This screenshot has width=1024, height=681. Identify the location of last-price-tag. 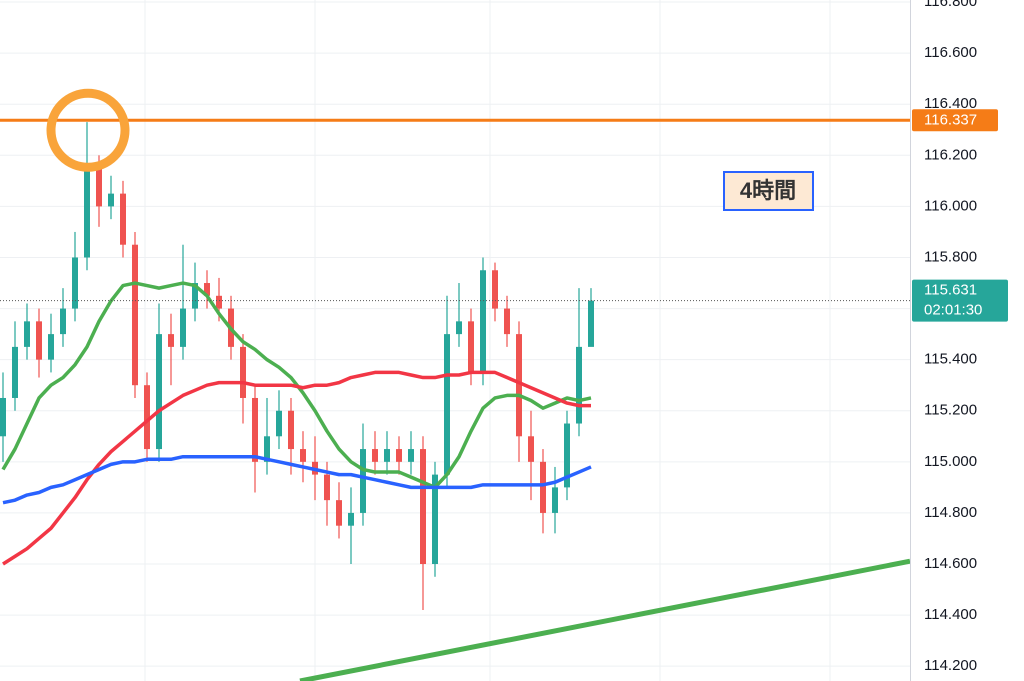
(960, 300).